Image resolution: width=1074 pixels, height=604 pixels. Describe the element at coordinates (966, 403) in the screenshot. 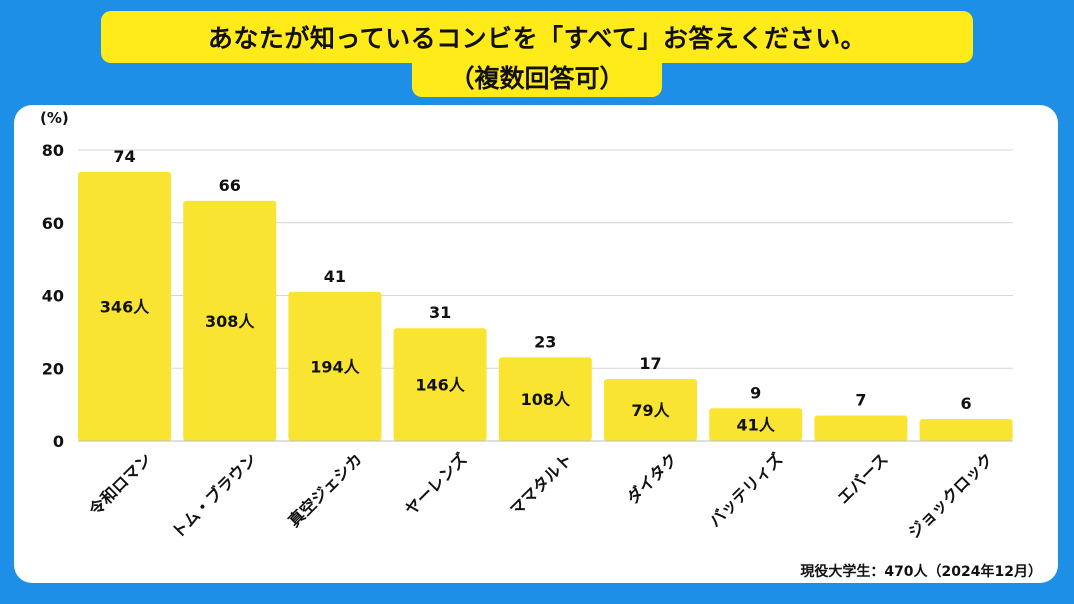

I see `value-label: 6` at that location.